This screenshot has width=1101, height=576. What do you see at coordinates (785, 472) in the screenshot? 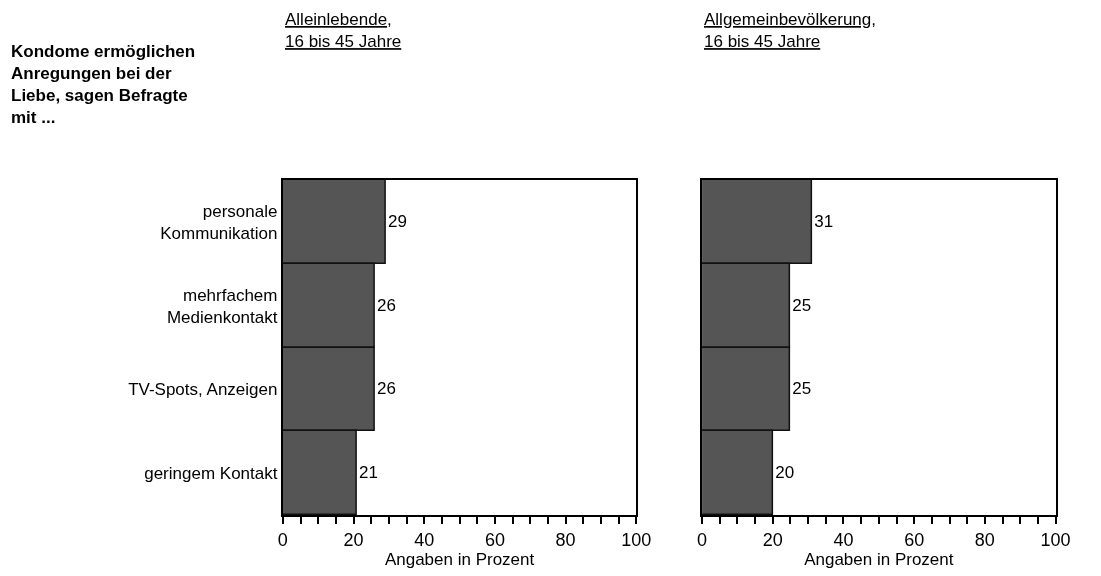
I see `data-label: 20` at bounding box center [785, 472].